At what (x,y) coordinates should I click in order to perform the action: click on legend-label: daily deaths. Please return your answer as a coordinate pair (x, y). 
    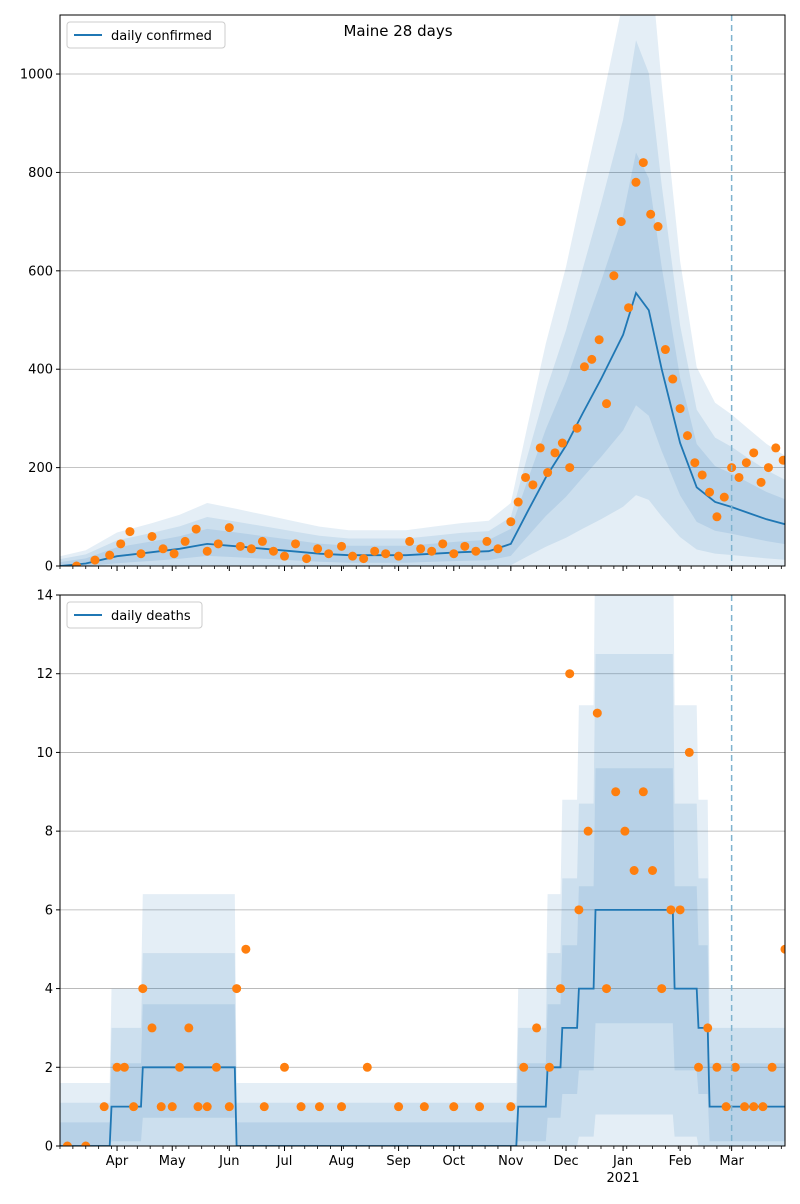
    Looking at the image, I should click on (151, 616).